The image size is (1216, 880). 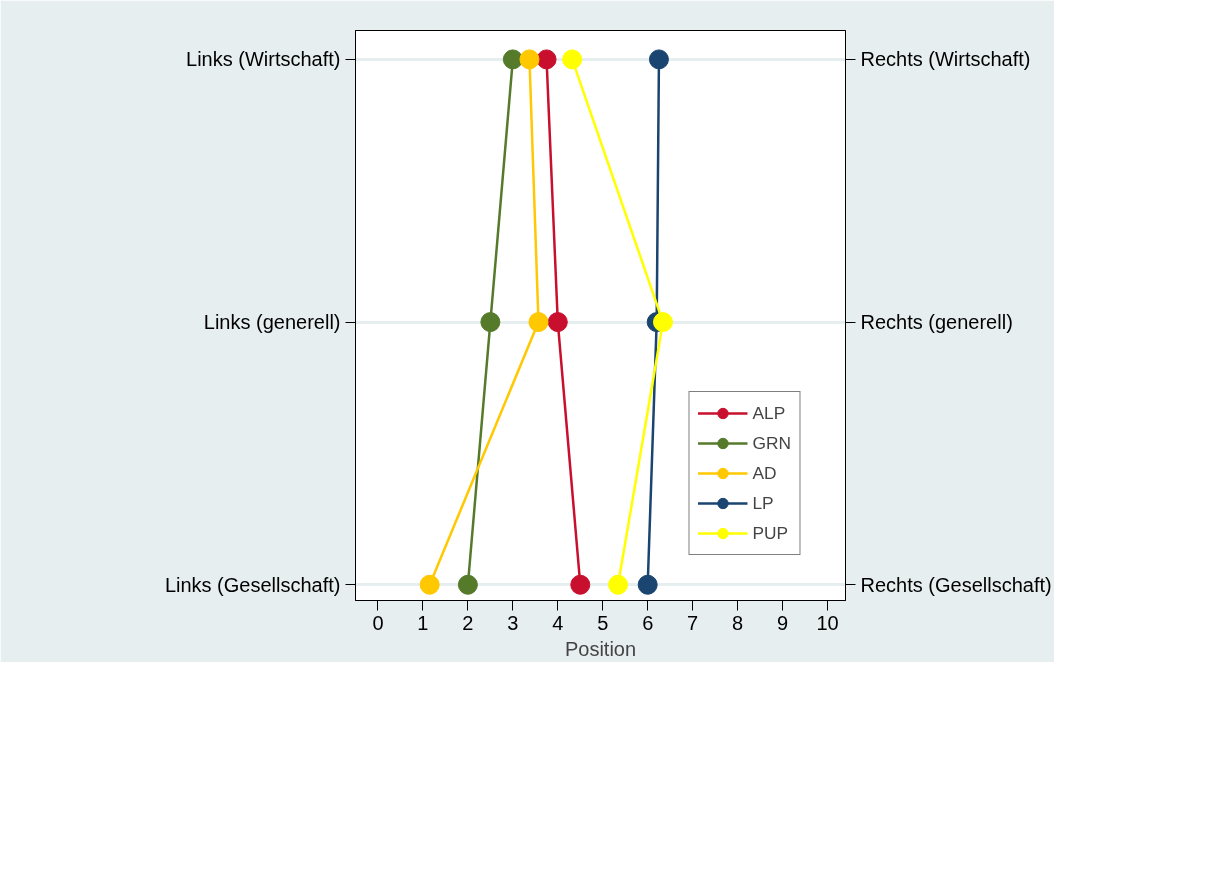 I want to click on y-tick-label: Links (Wirtschaft), so click(x=263, y=59).